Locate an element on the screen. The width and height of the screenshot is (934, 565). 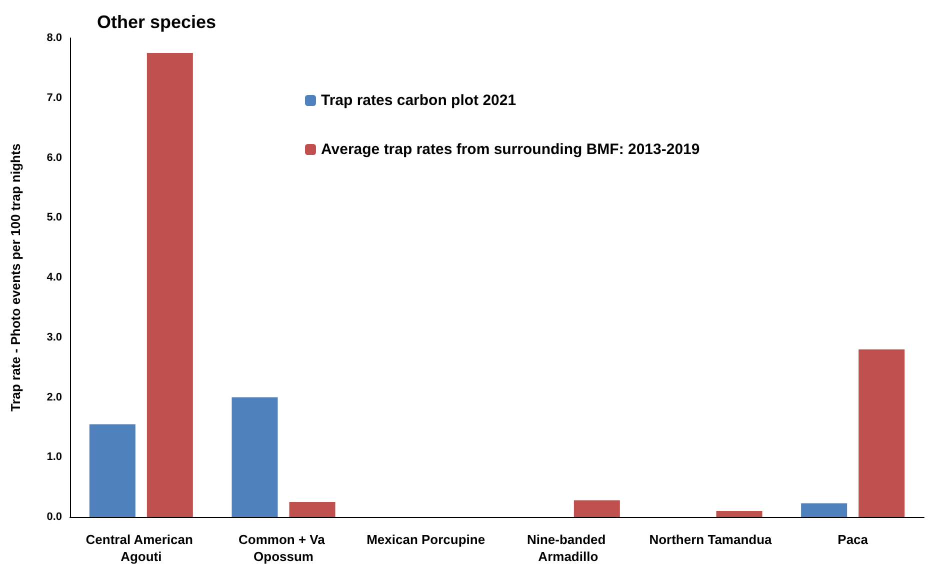
x-tick-label: Paca is located at coordinates (853, 539).